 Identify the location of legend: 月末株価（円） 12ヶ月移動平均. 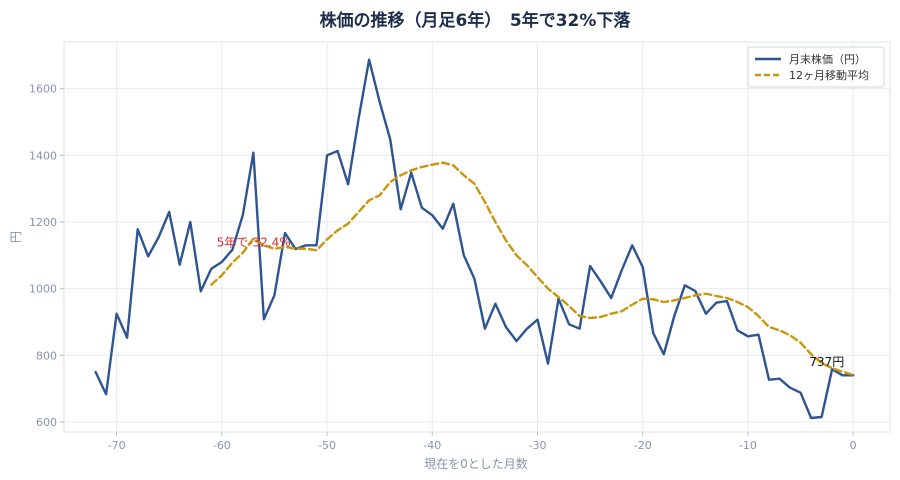
(816, 67).